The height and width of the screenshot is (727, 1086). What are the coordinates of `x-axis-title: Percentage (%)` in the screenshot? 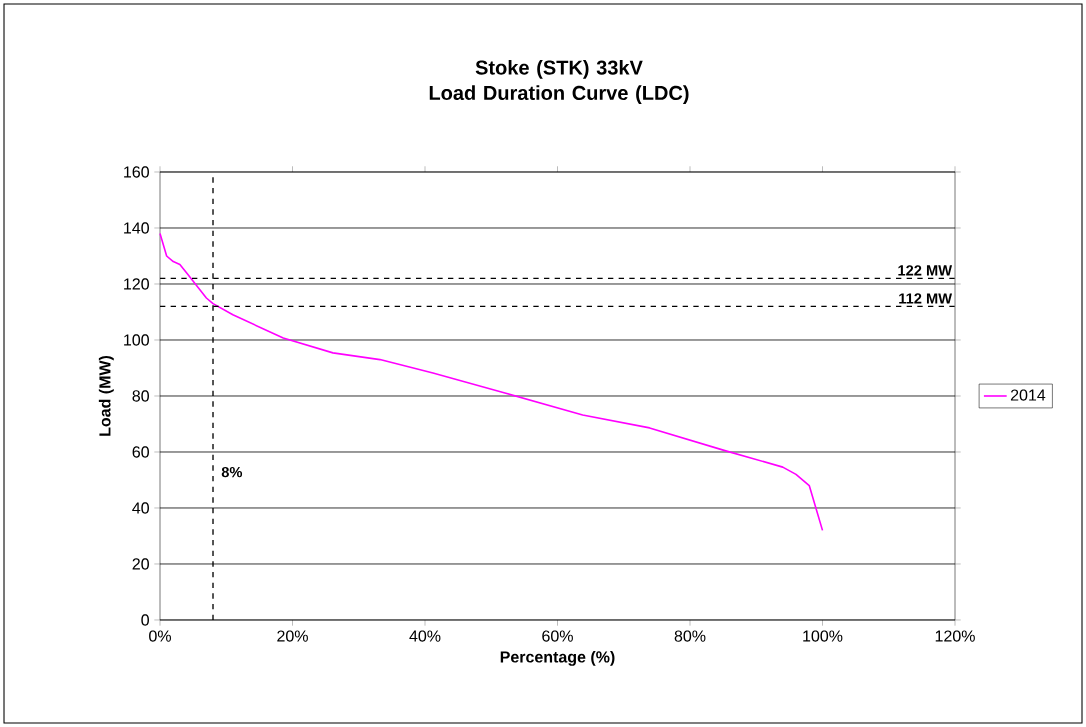 It's located at (557, 658).